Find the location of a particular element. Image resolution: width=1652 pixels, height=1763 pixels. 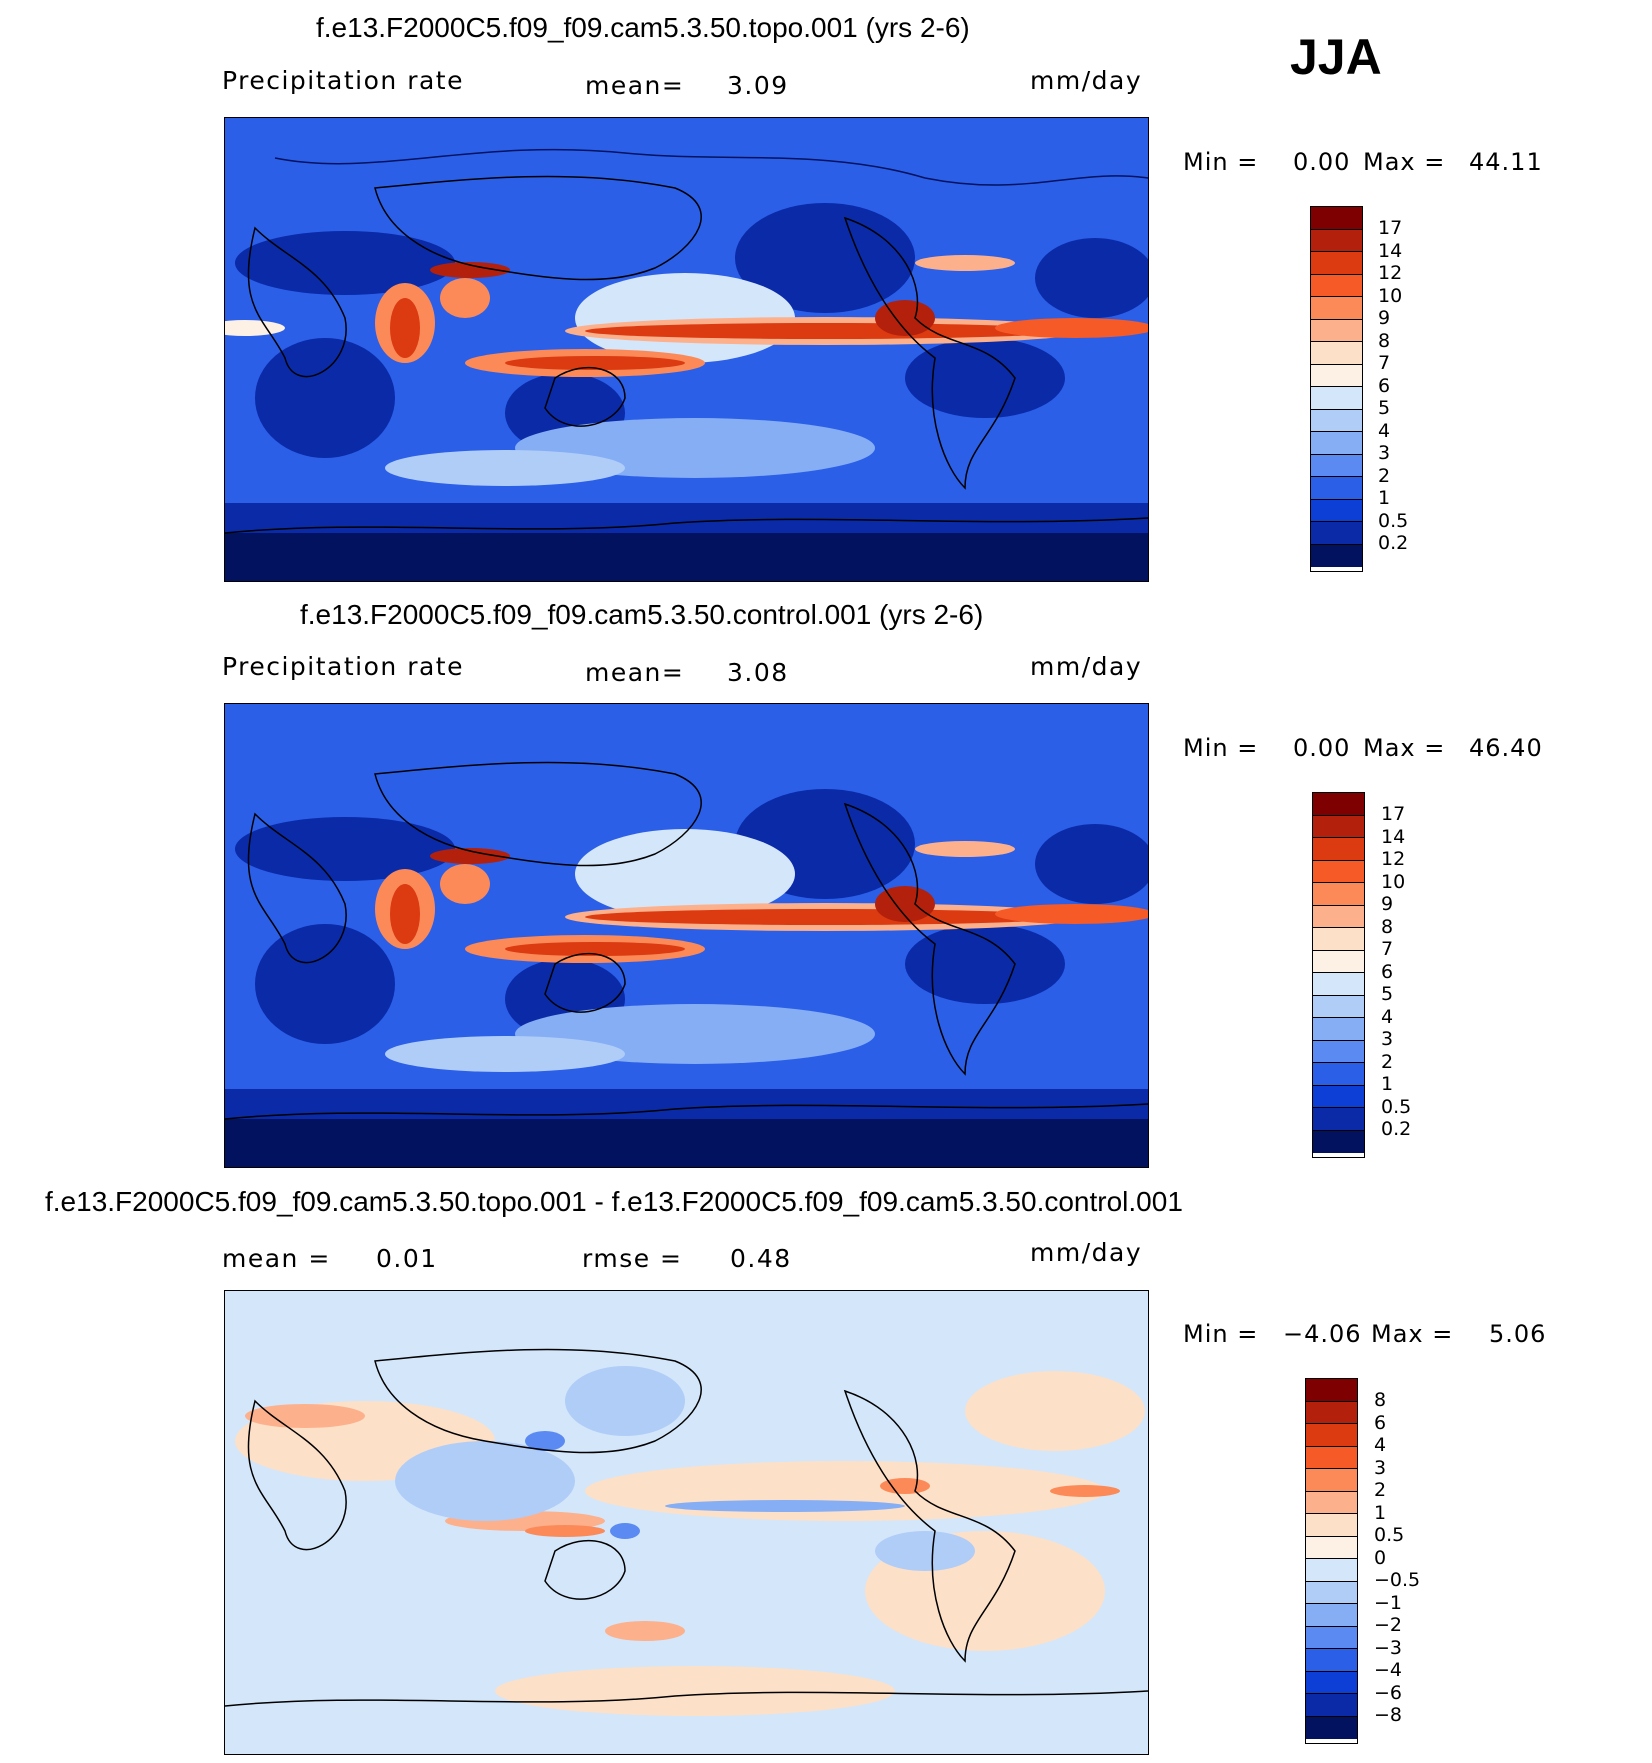

panel-1-min-value: 0.00 is located at coordinates (1322, 162).